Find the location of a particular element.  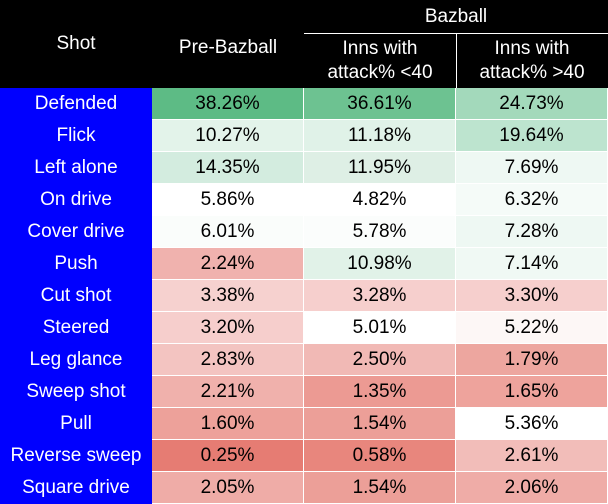

cell-inns-lt40: 36.61% is located at coordinates (380, 104).